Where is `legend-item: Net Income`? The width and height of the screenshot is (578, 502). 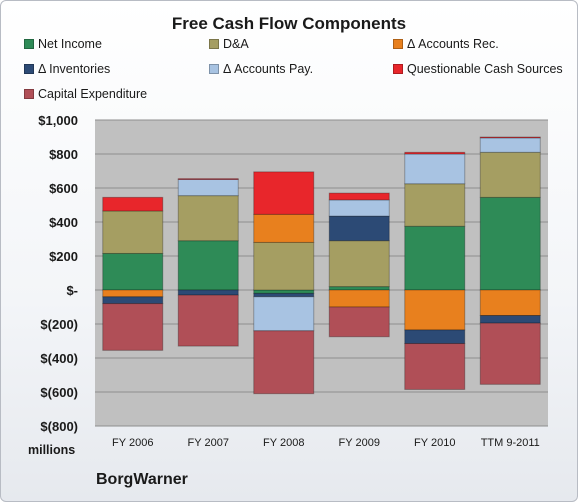
legend-item: Net Income is located at coordinates (63, 44).